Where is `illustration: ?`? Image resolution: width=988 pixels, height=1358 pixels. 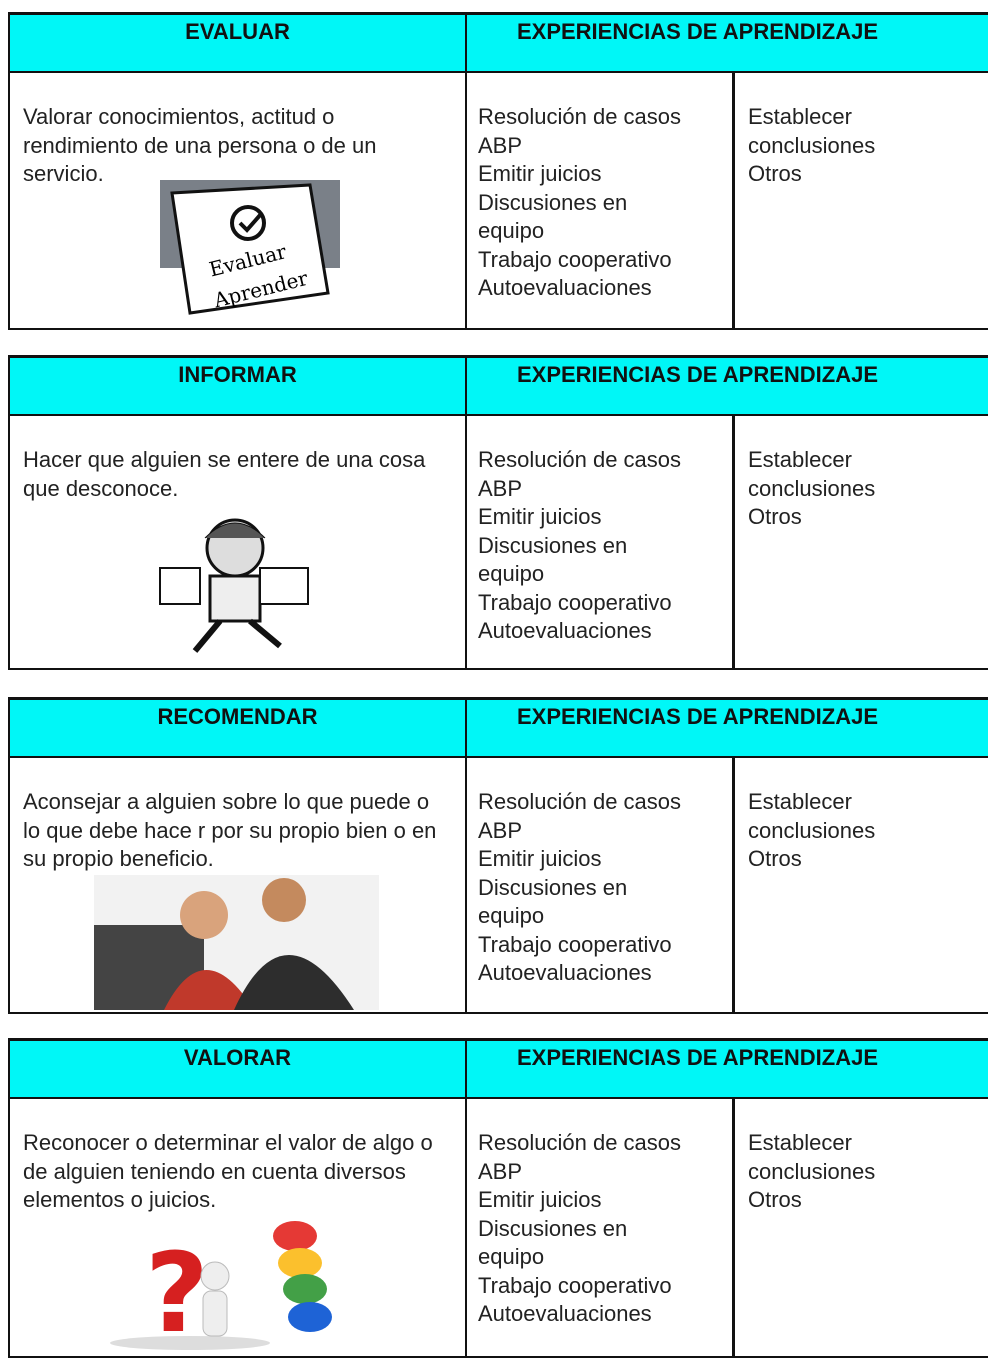 illustration: ? is located at coordinates (230, 1288).